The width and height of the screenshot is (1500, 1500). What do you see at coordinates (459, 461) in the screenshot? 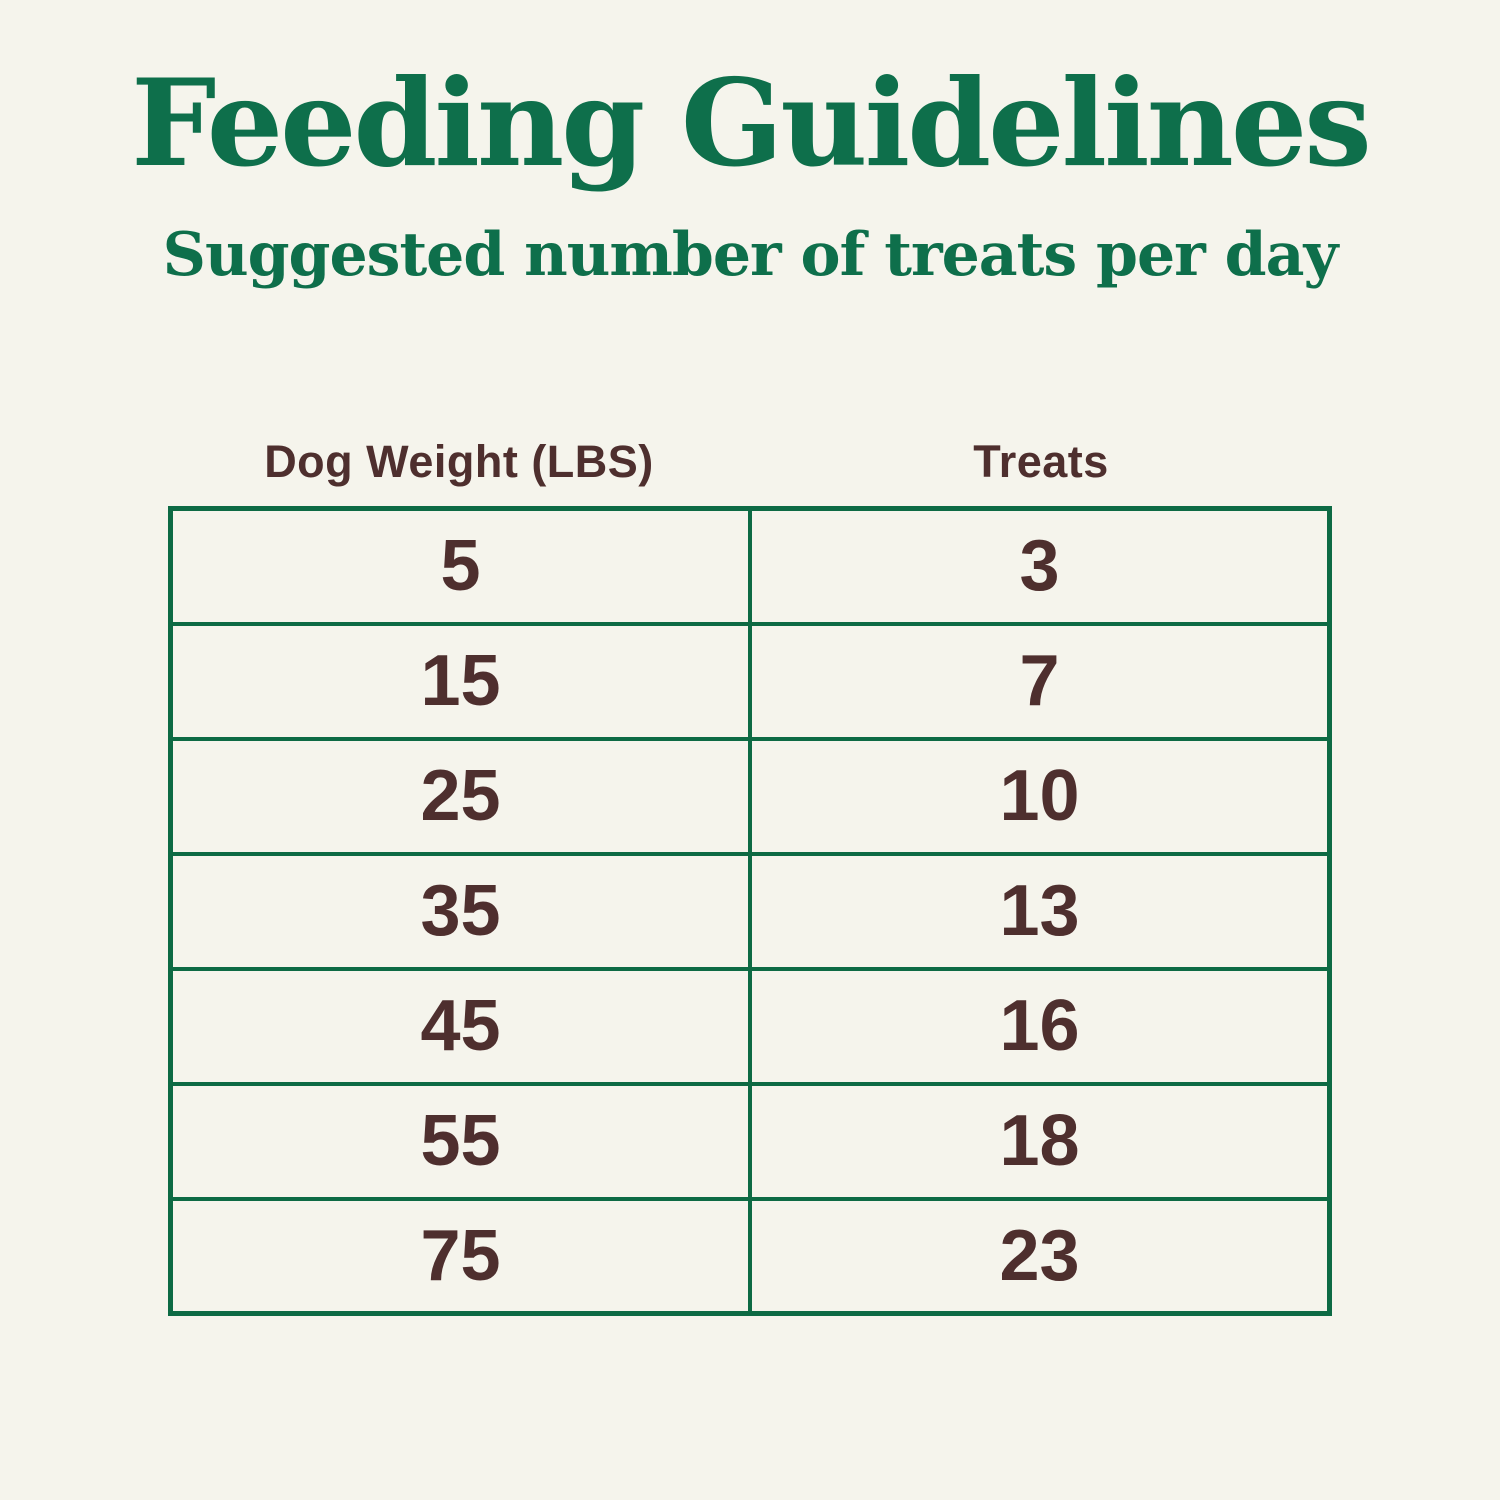
I see `column-header-dog-weight: Dog Weight (LBS)` at bounding box center [459, 461].